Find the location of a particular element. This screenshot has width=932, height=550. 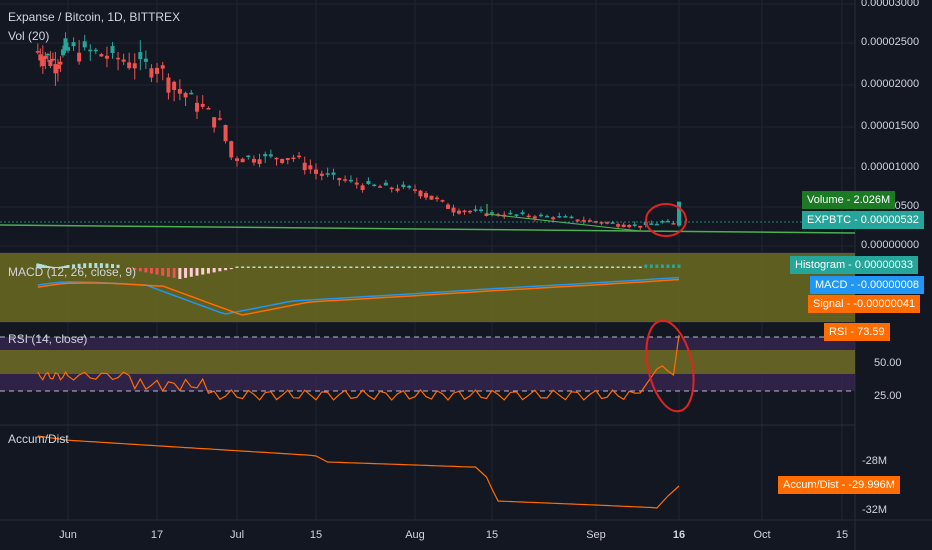

accum-tick: -32M is located at coordinates (875, 510).